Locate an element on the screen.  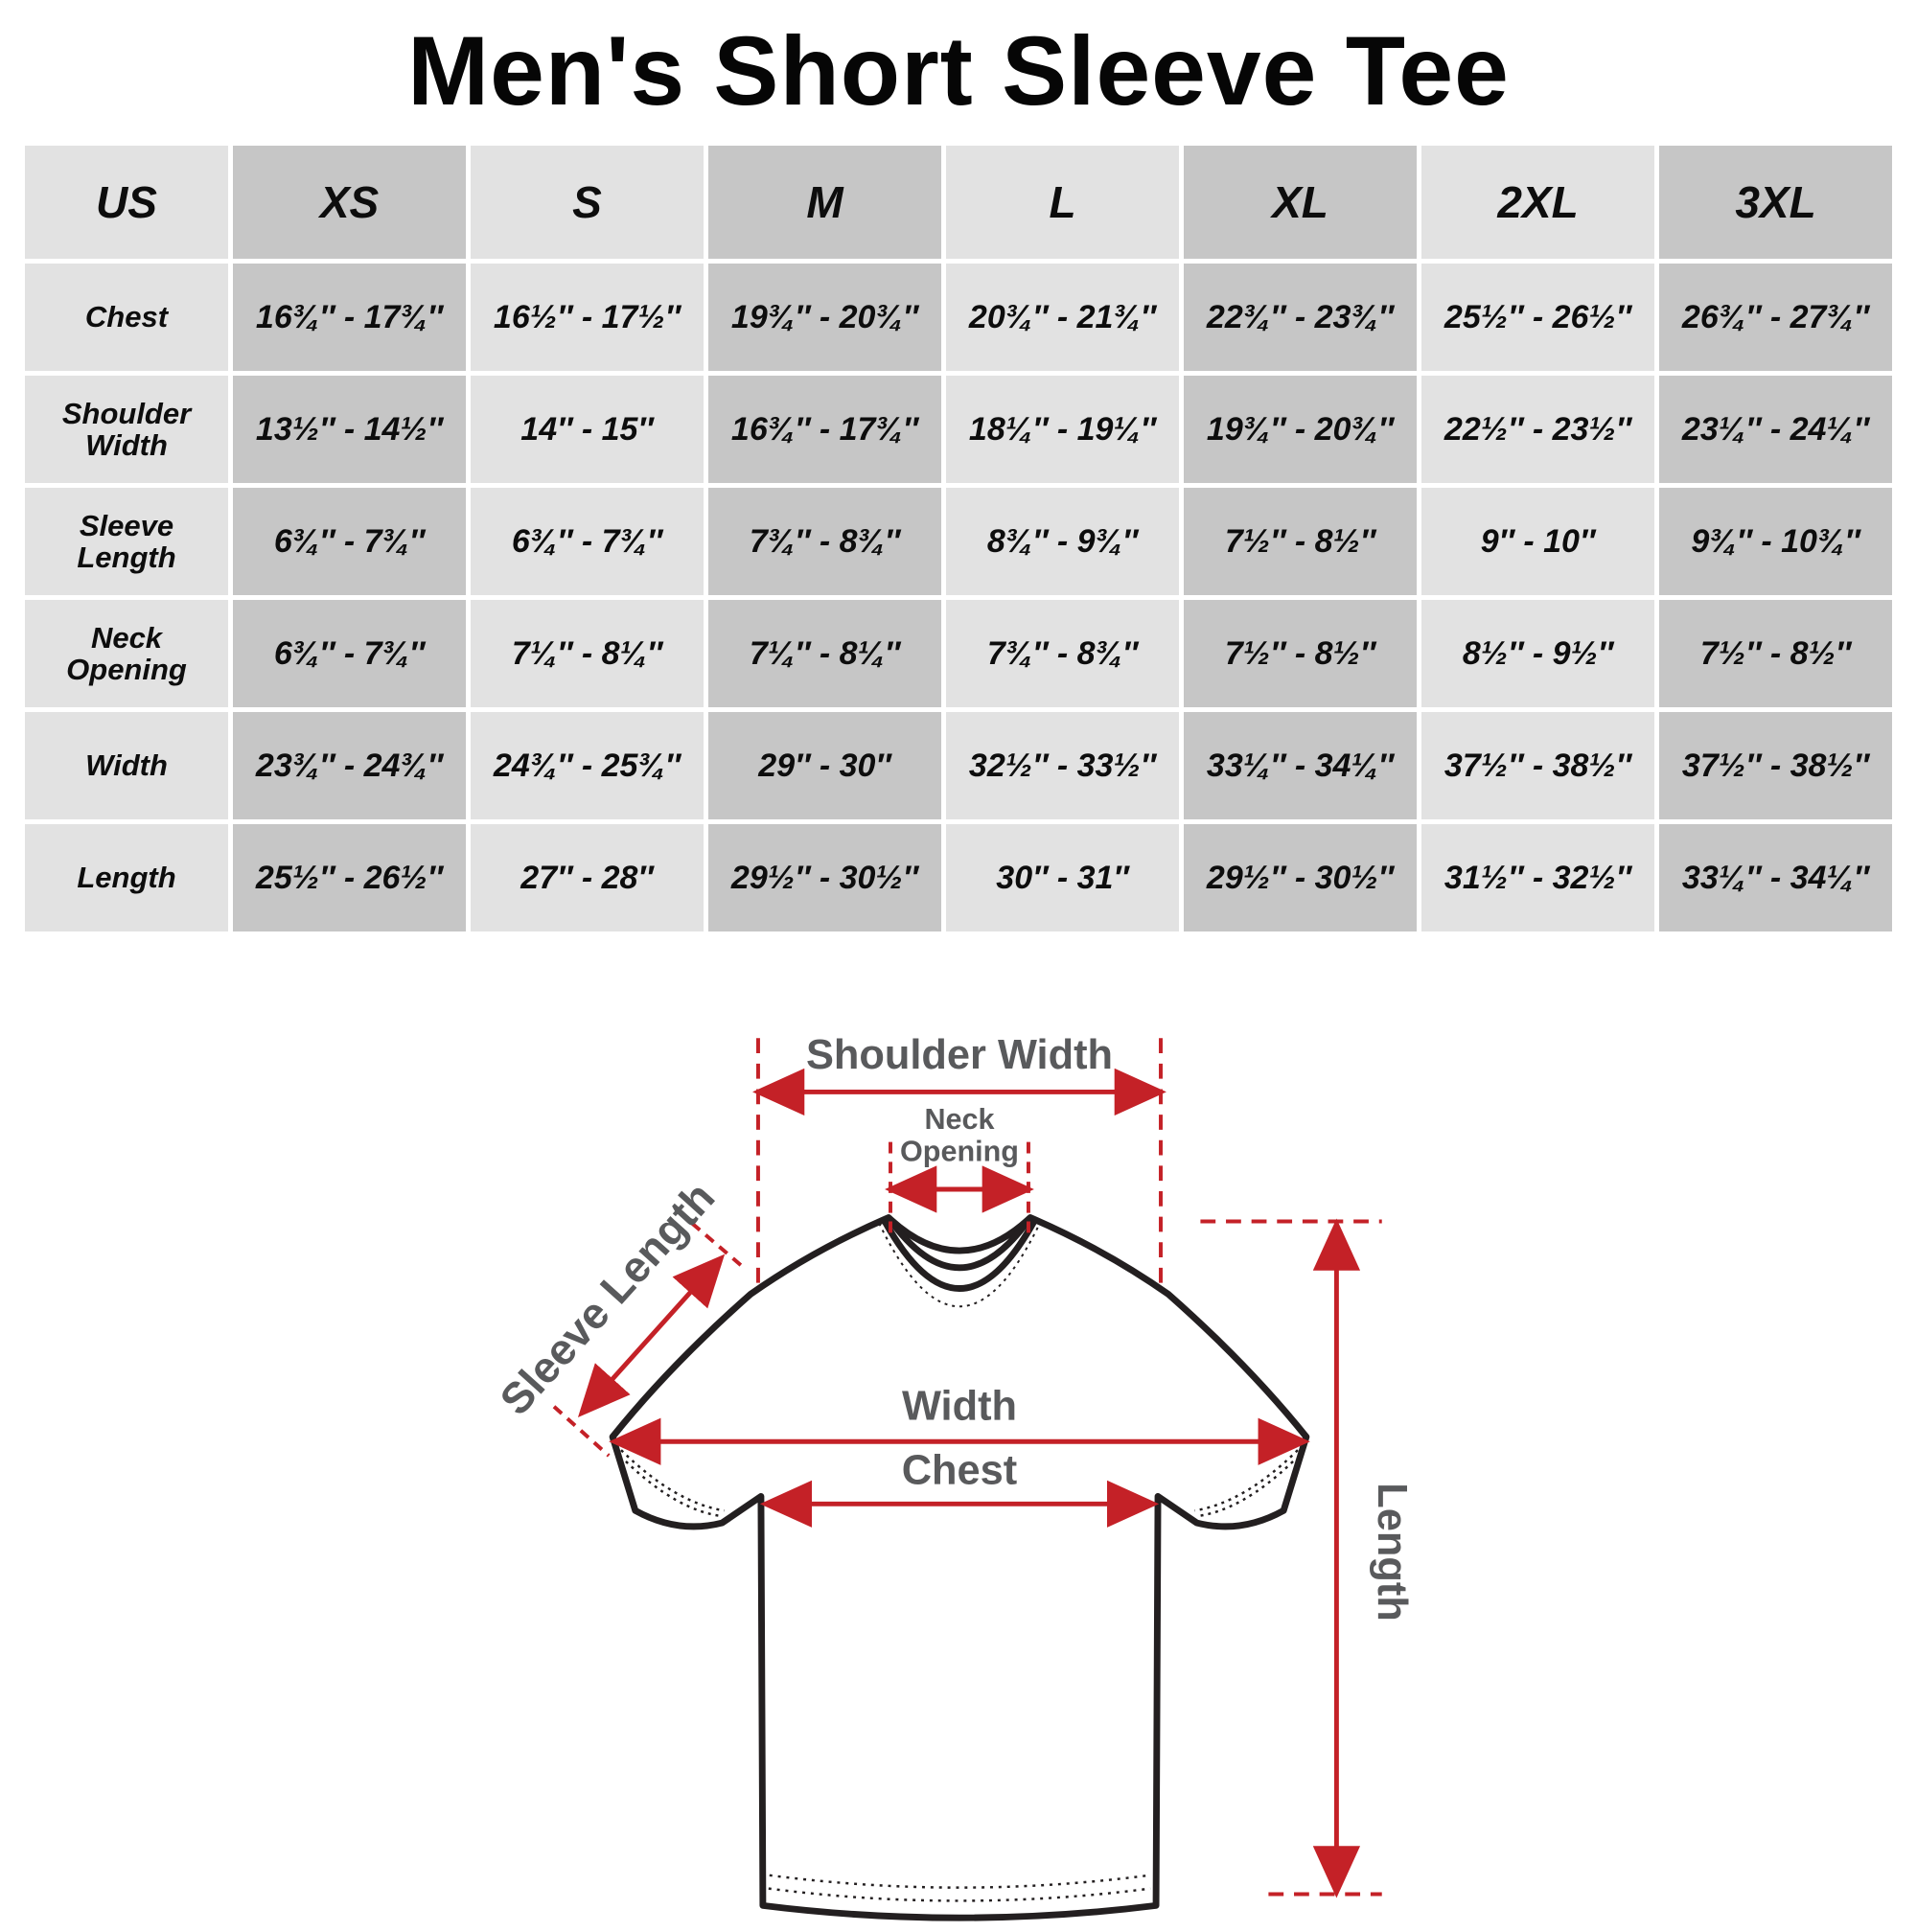
size-value-cell: 16½″ - 17½″ is located at coordinates (587, 317).